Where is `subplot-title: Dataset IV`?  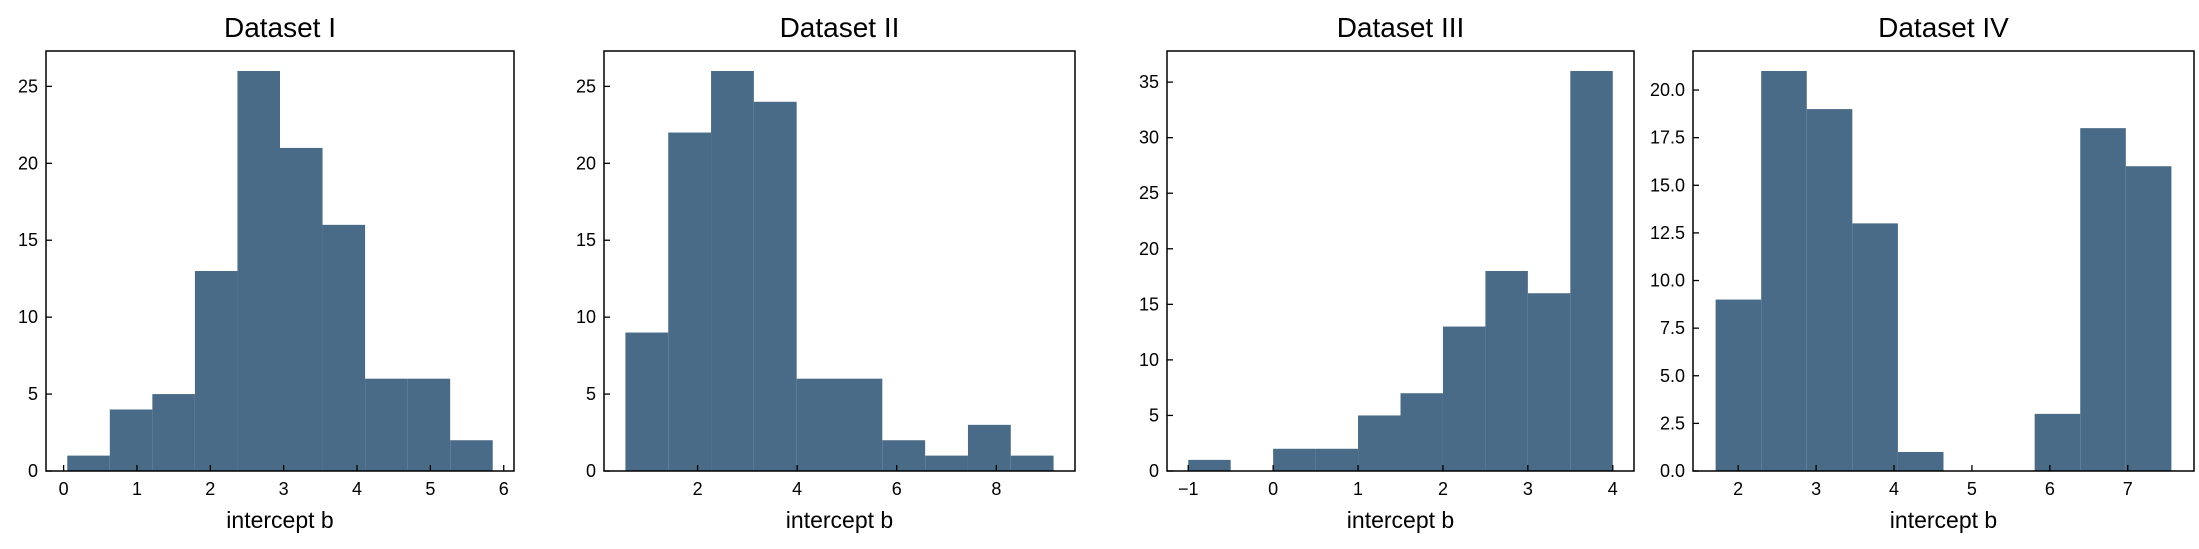 subplot-title: Dataset IV is located at coordinates (1943, 27).